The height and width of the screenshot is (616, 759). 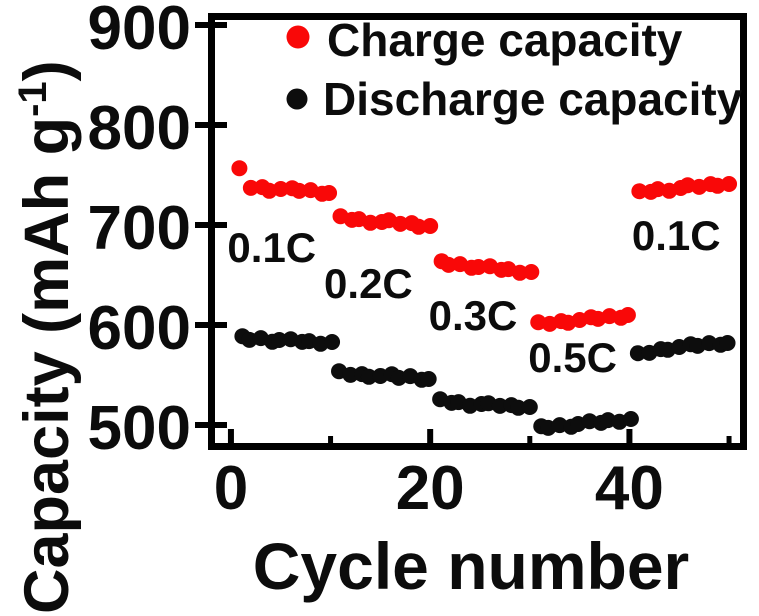 What do you see at coordinates (471, 566) in the screenshot?
I see `x-axis-title: Cycle number` at bounding box center [471, 566].